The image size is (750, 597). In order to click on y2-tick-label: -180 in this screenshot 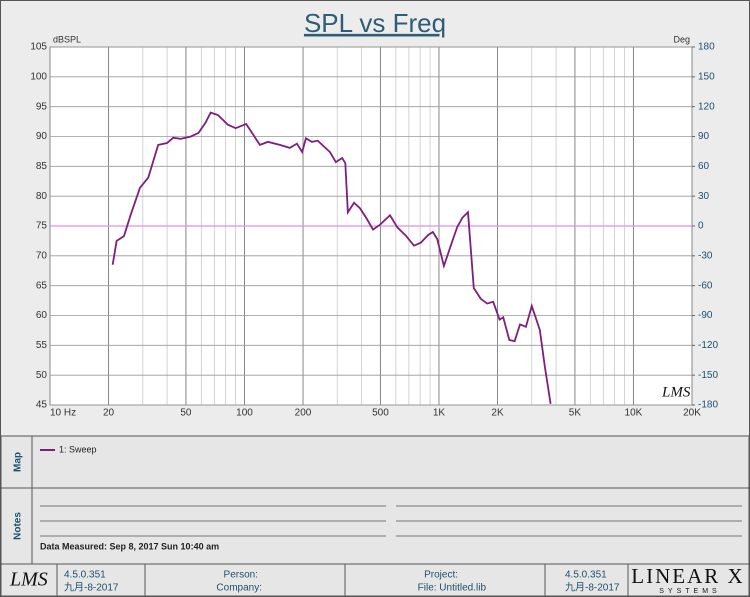, I will do `click(708, 405)`.